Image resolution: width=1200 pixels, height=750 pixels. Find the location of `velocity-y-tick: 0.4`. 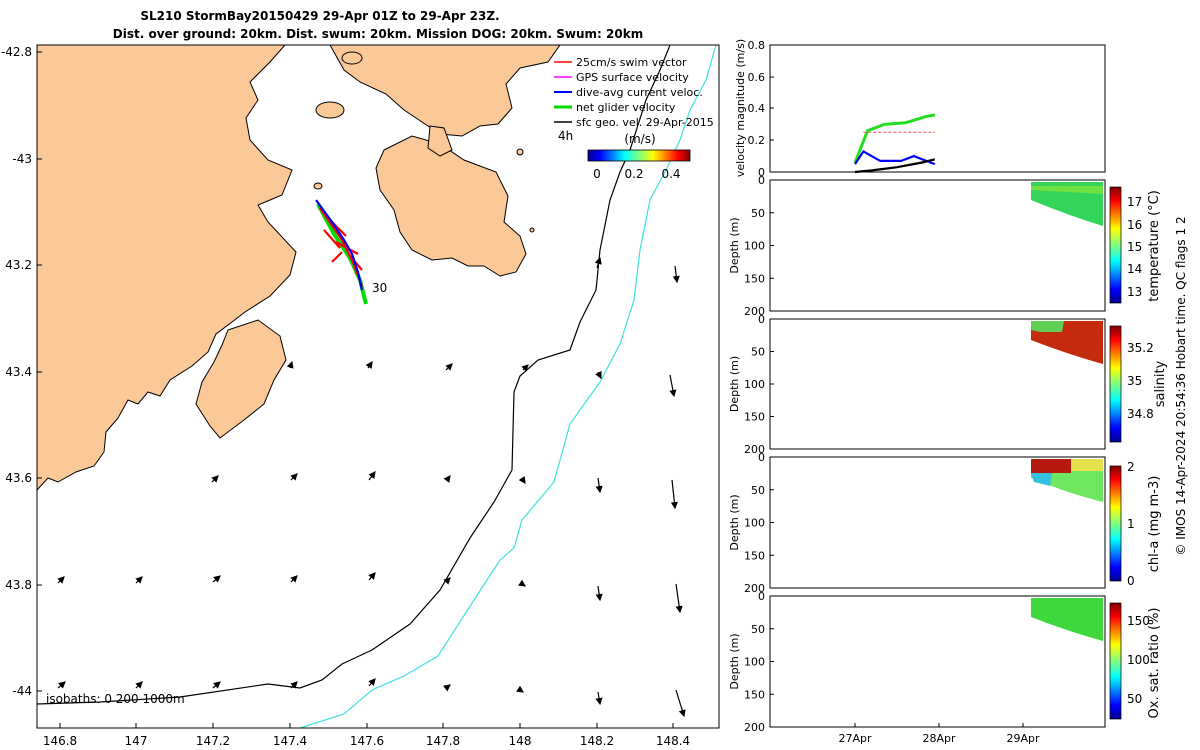

velocity-y-tick: 0.4 is located at coordinates (757, 108).